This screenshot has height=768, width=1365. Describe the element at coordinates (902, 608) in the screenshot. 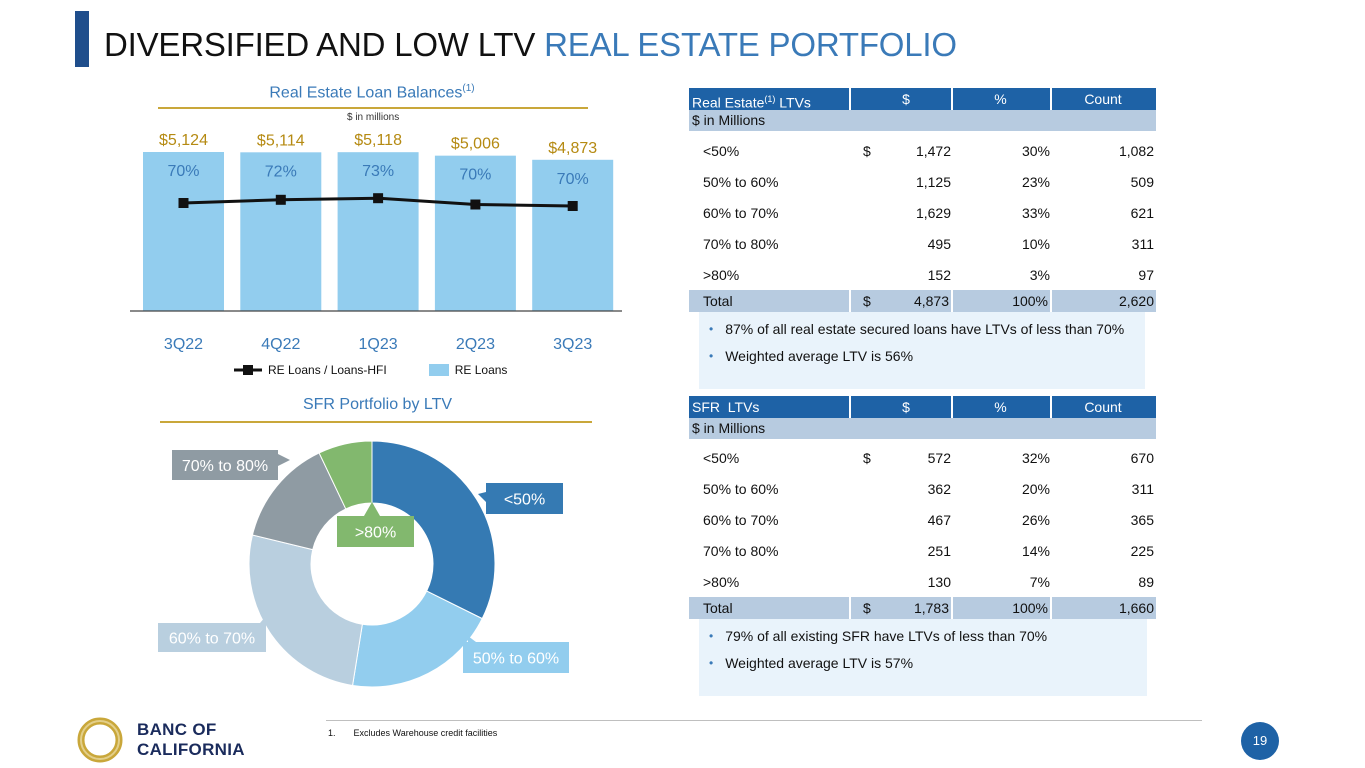

I see `total-amount: $1,783` at that location.